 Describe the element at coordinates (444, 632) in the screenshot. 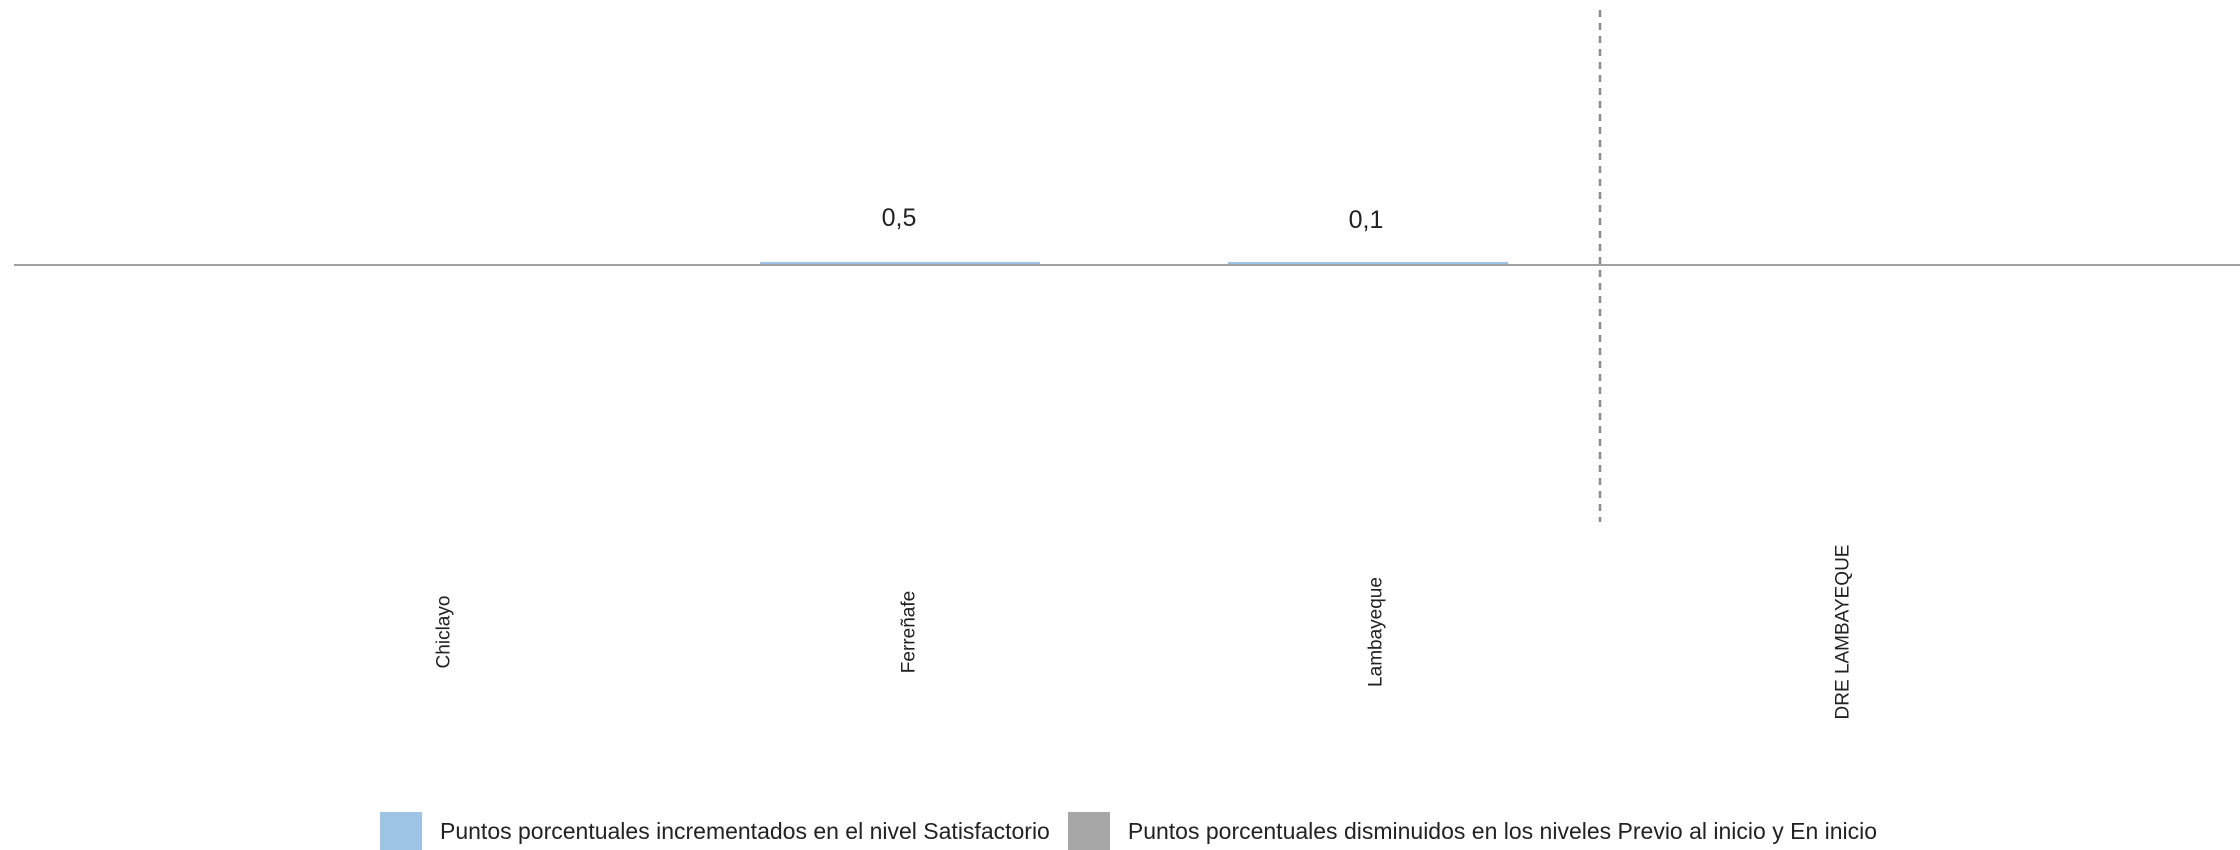

I see `category-label-0: Chiclayo` at that location.